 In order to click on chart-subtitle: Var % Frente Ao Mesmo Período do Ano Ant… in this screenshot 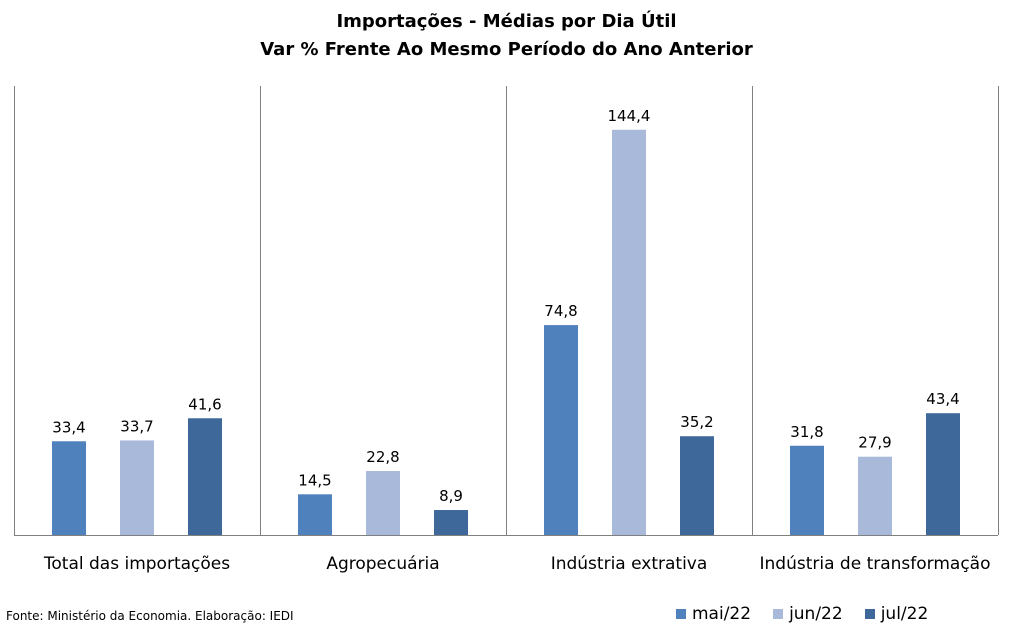, I will do `click(506, 49)`.